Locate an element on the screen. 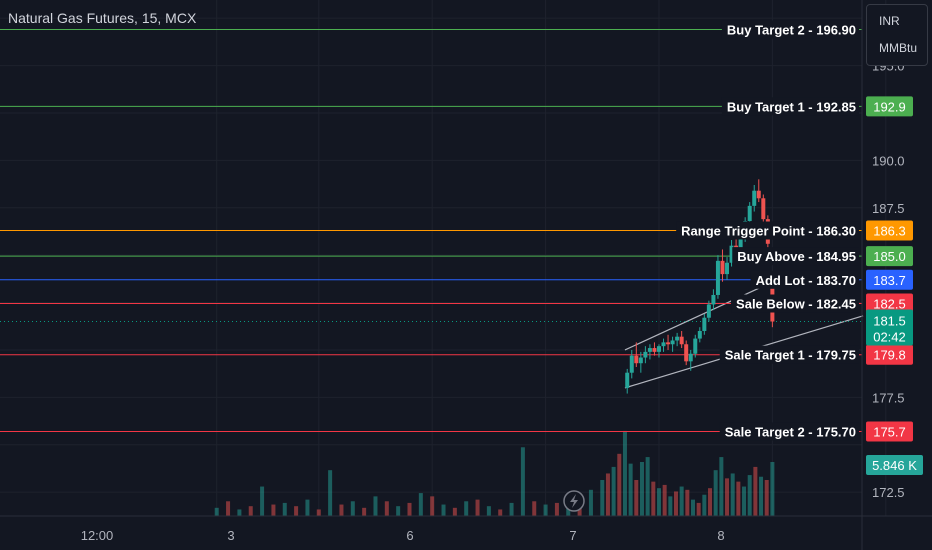 This screenshot has width=932, height=550. x-tick-label: 7 is located at coordinates (572, 535).